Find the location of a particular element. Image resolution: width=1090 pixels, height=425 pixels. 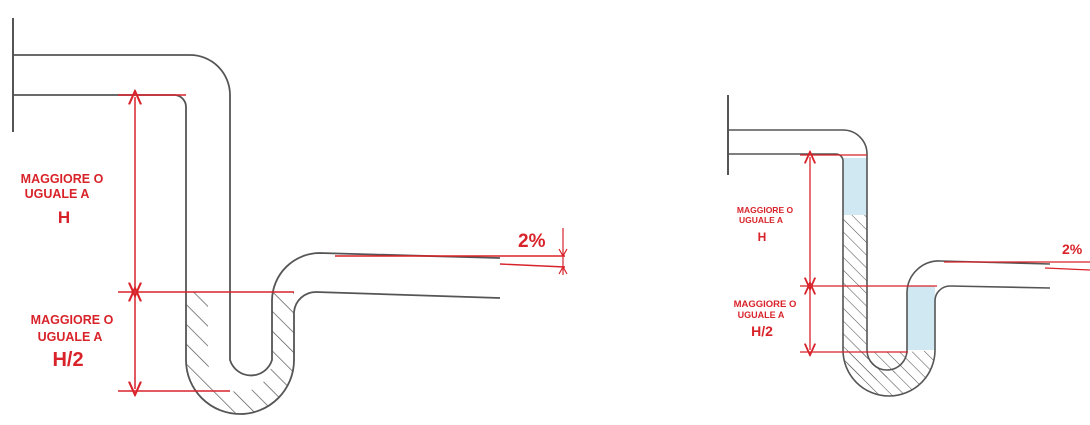

right-slope-line-b is located at coordinates (1067, 269).